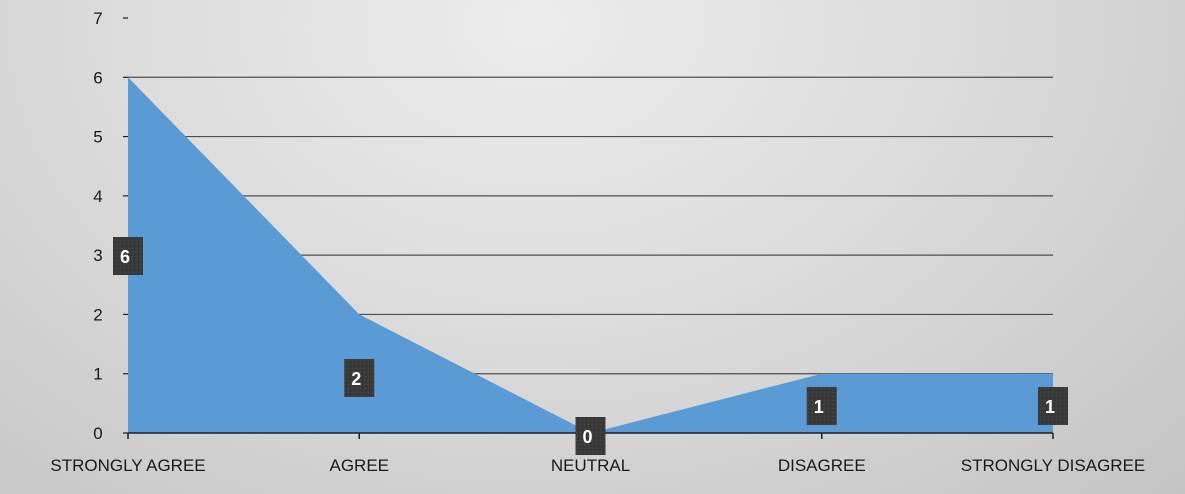 Image resolution: width=1185 pixels, height=494 pixels. I want to click on y-tick-label: 0, so click(97, 433).